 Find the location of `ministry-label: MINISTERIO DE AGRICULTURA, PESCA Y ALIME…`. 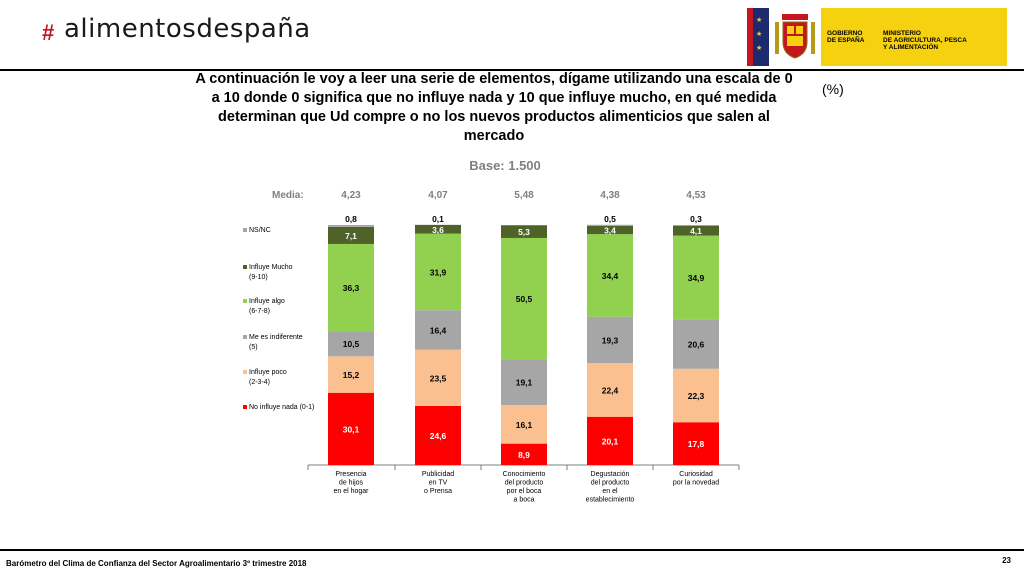

ministry-label: MINISTERIO DE AGRICULTURA, PESCA Y ALIME… is located at coordinates (925, 41).